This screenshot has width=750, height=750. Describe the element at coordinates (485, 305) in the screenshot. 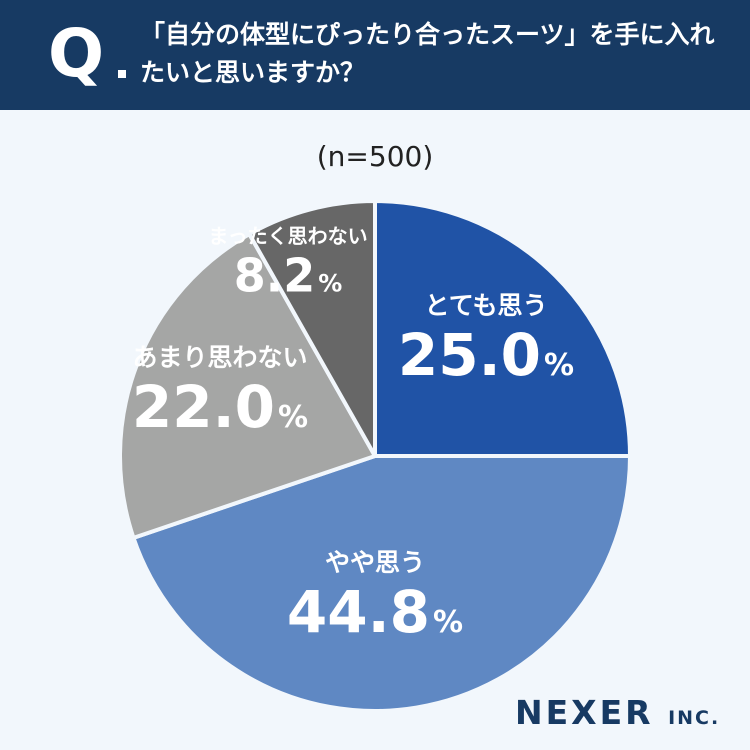

I see `slice-label-1: とても思う` at that location.